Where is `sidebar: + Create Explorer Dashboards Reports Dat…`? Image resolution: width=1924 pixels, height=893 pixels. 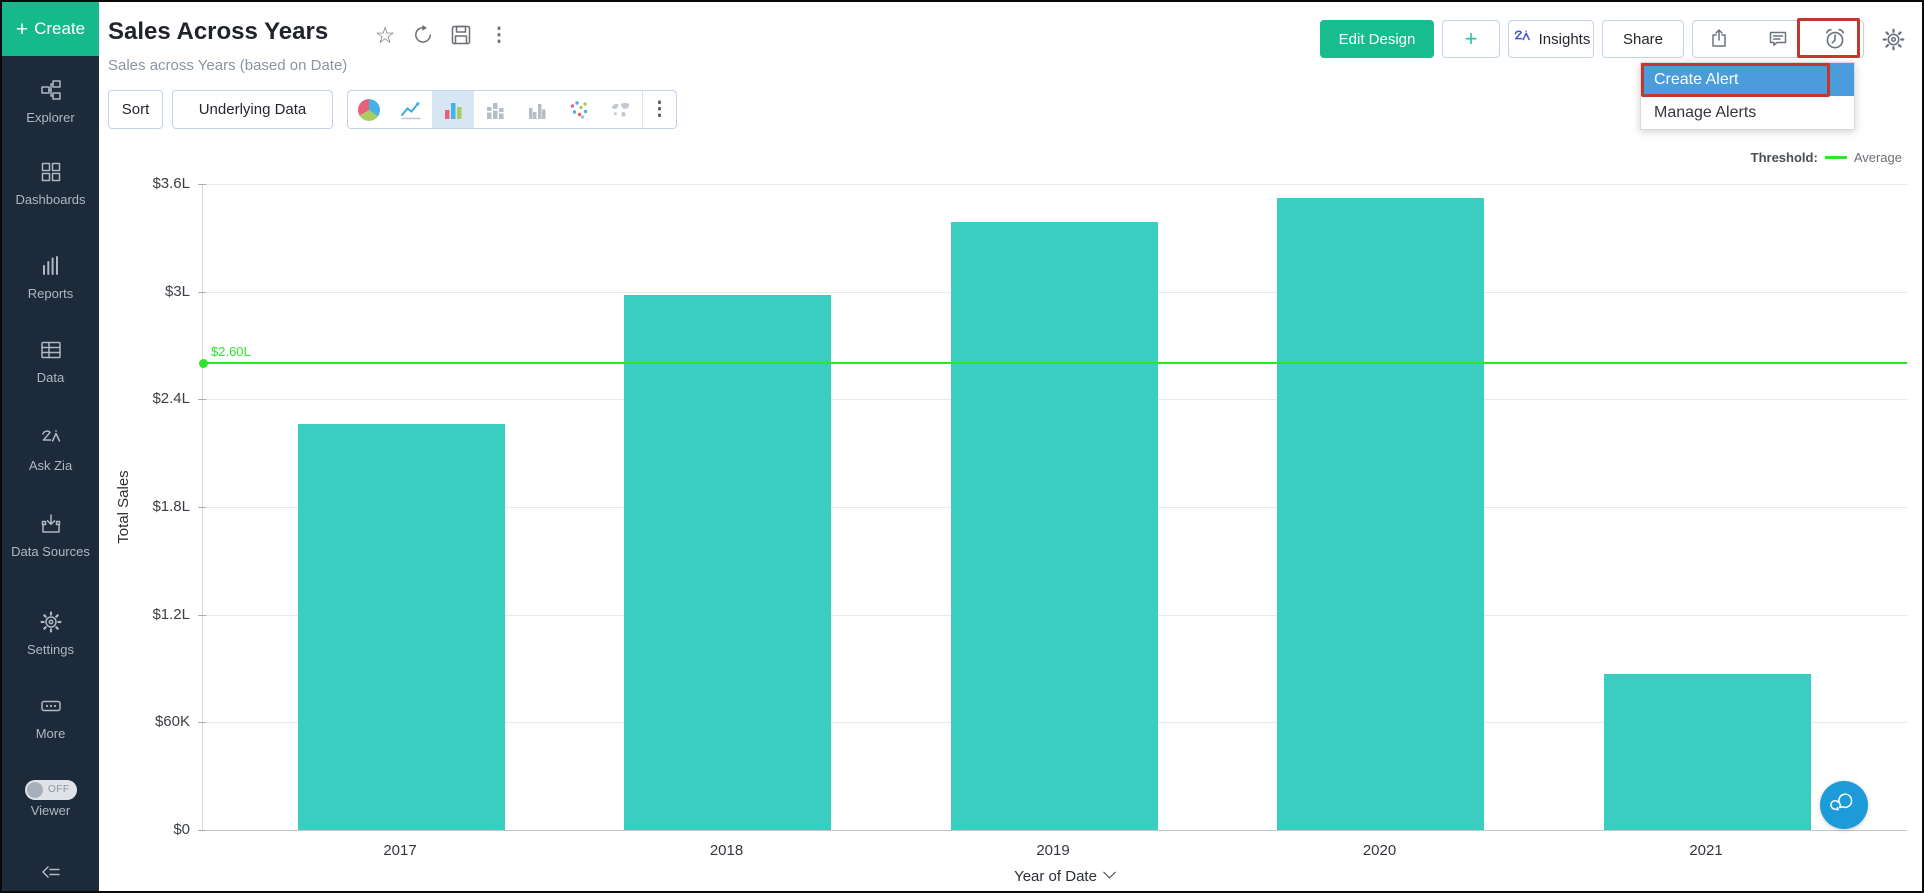 sidebar: + Create Explorer Dashboards Reports Dat… is located at coordinates (50, 446).